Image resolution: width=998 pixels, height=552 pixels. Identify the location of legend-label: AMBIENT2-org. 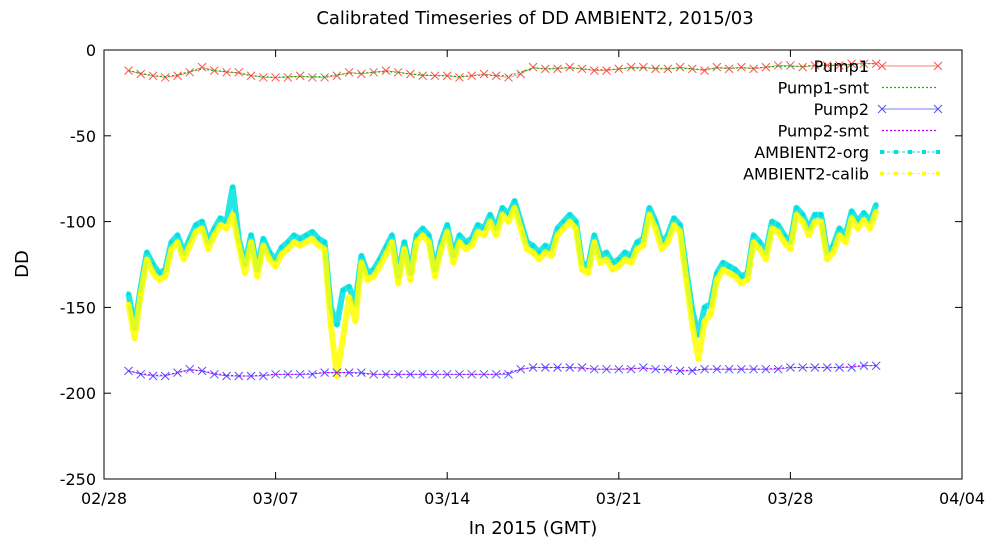
(811, 152).